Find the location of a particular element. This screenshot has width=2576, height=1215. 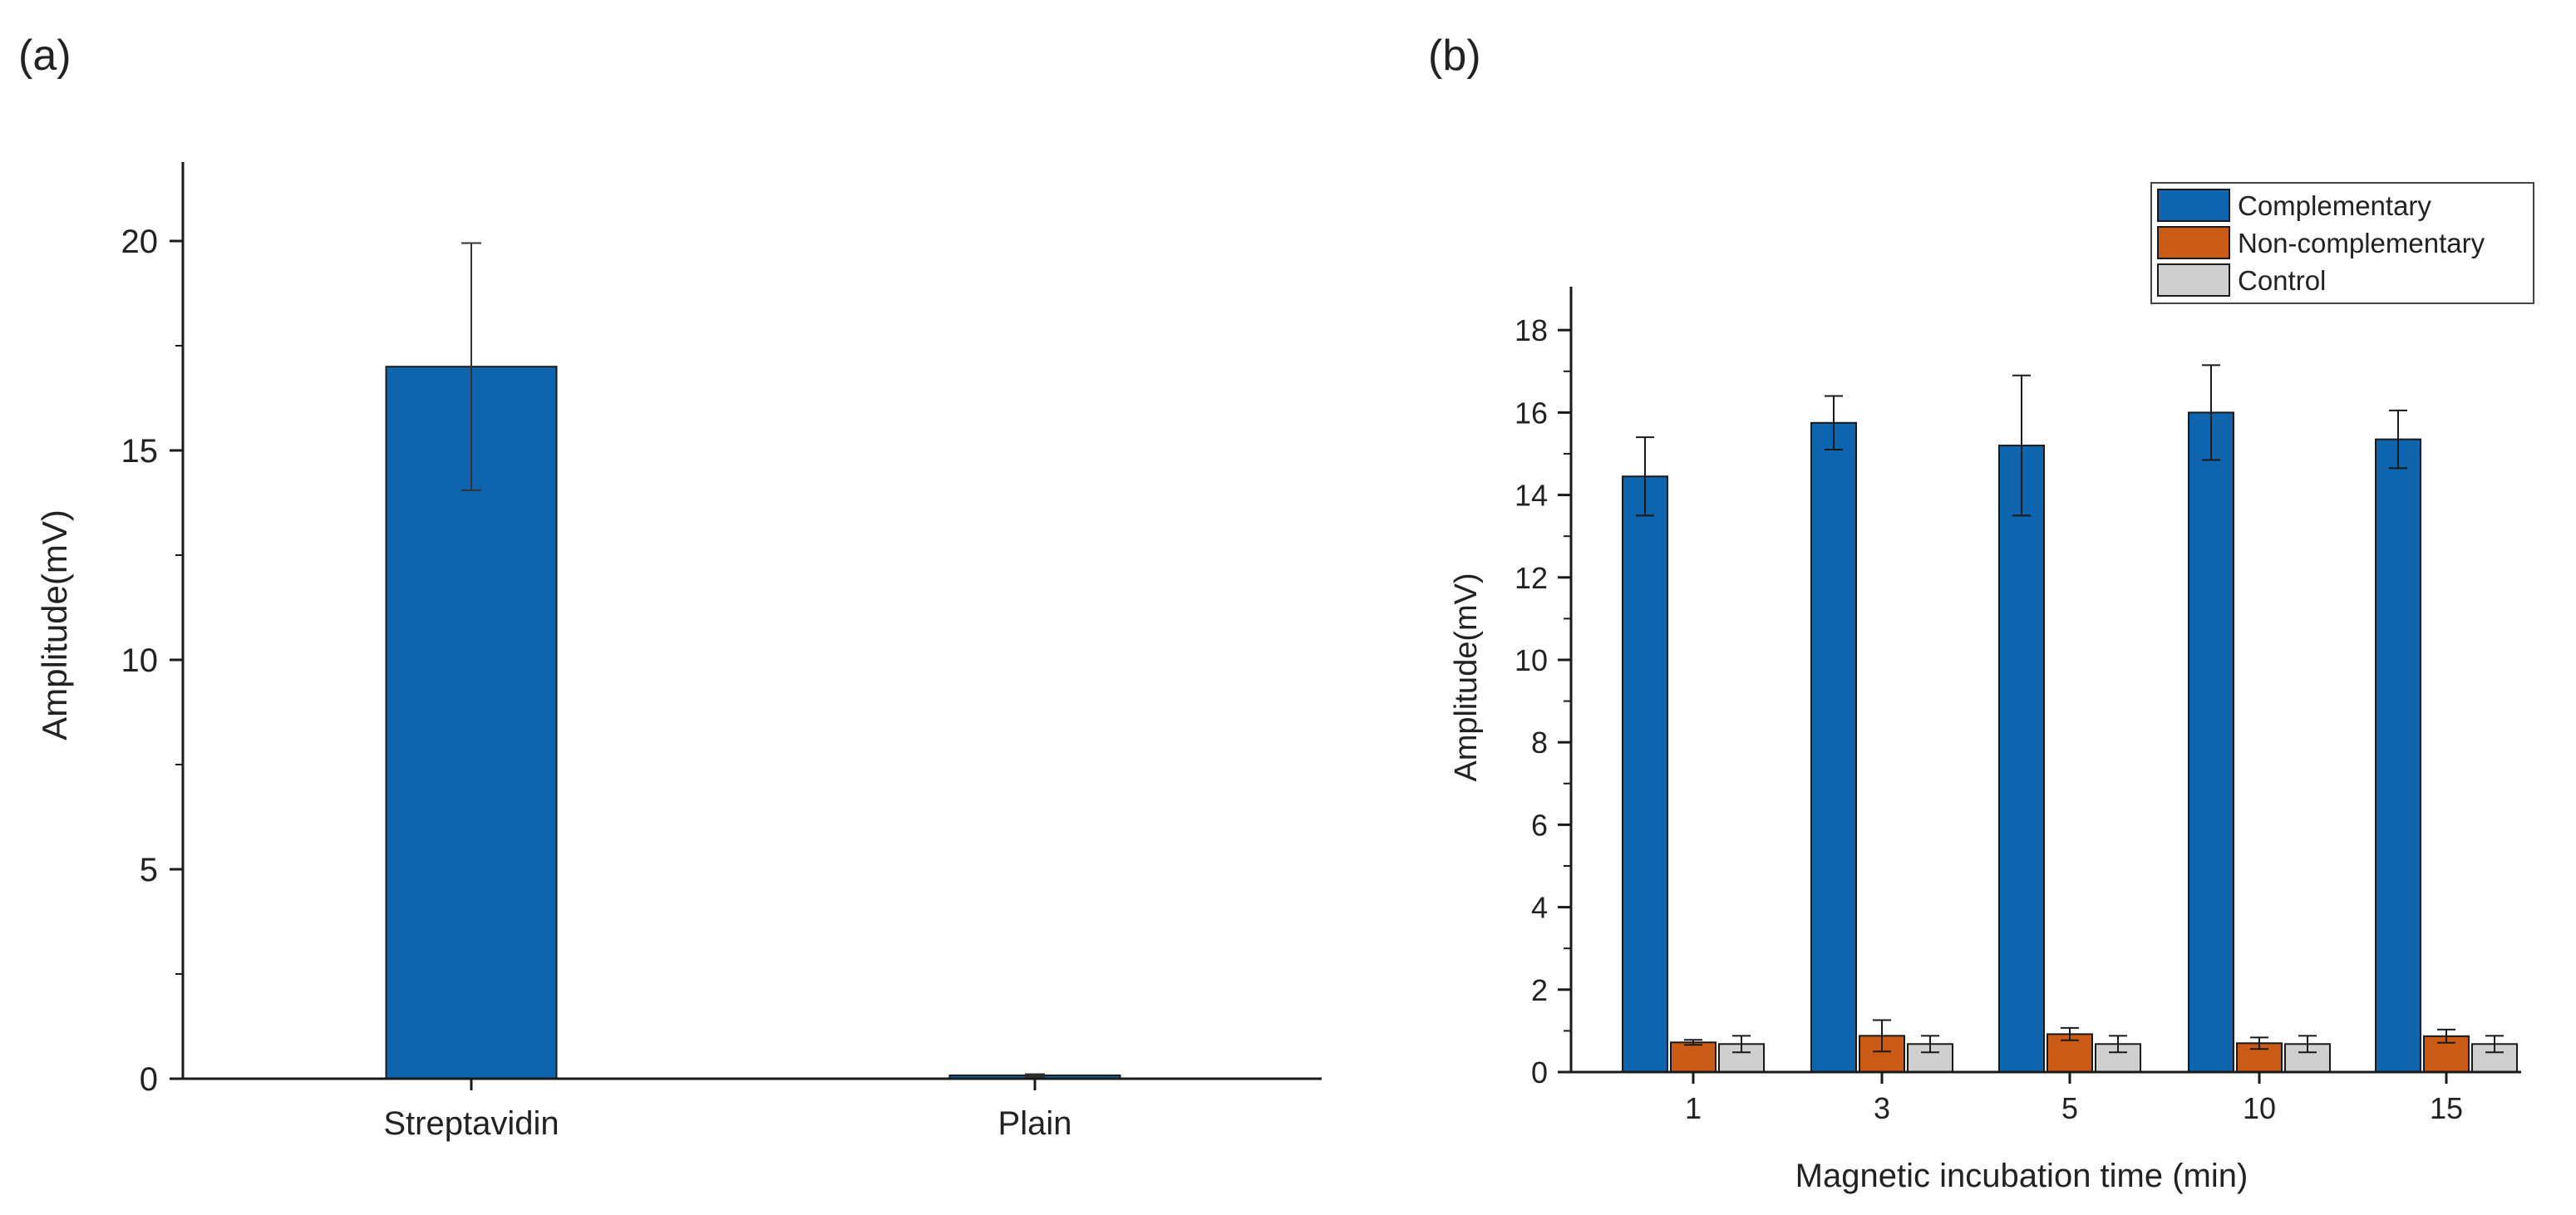

y-tick-label: 16 is located at coordinates (1531, 413).